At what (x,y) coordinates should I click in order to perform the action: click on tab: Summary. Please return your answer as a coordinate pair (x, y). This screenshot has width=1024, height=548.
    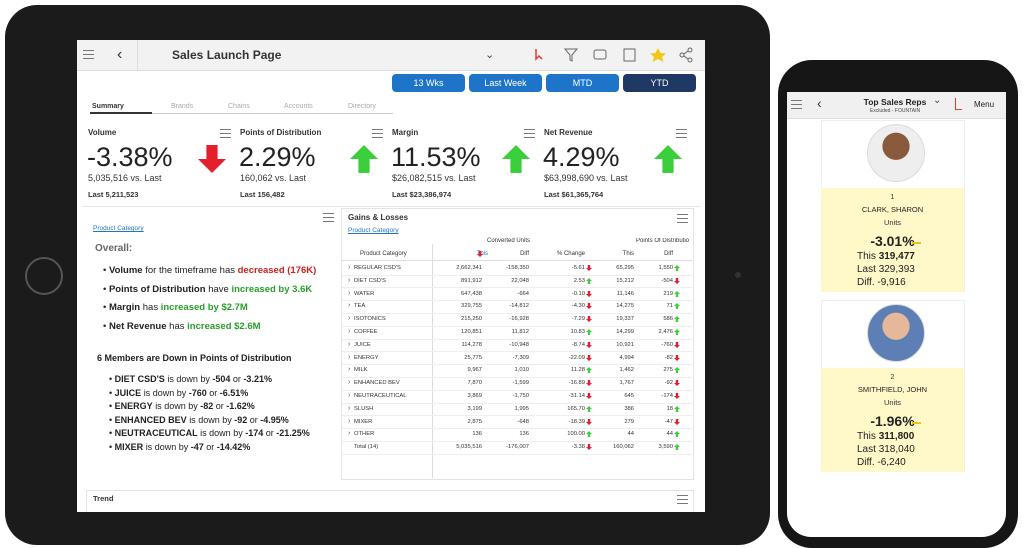
    Looking at the image, I should click on (108, 106).